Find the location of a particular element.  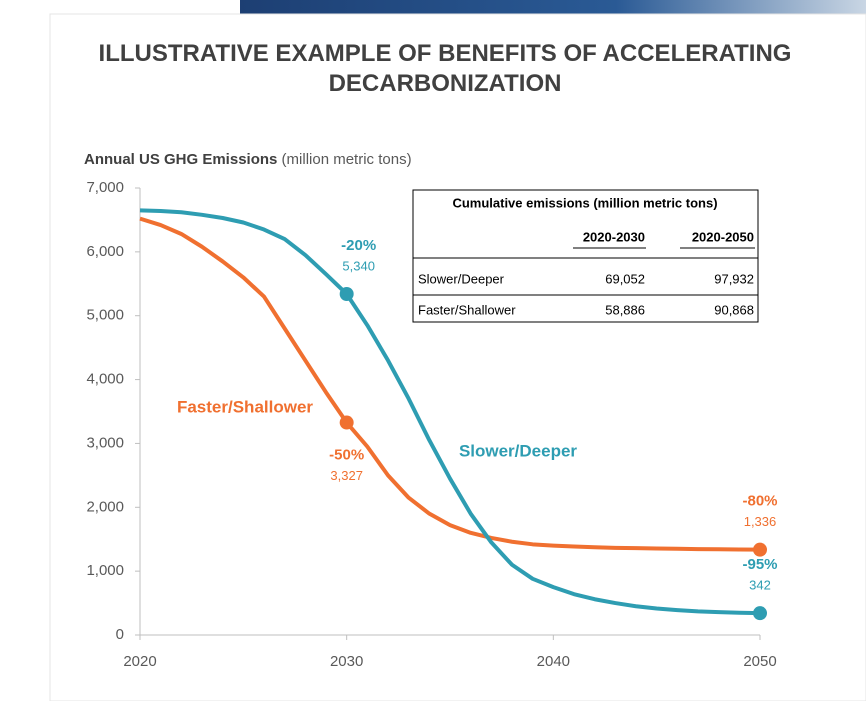

table-box is located at coordinates (585, 256).